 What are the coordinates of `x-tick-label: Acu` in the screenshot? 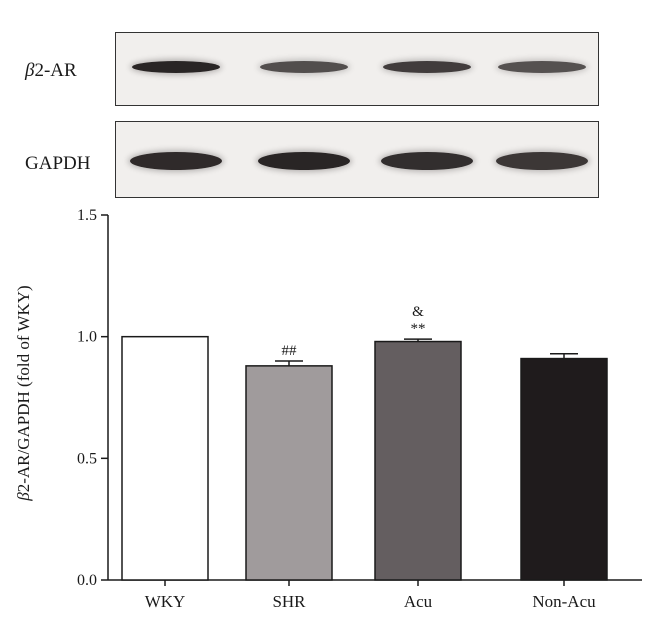 It's located at (418, 601).